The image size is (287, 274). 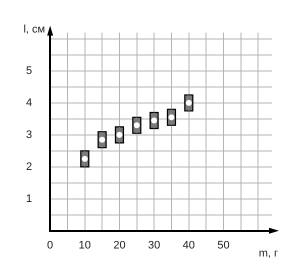 I want to click on y-tick-label: 1, so click(x=29, y=198).